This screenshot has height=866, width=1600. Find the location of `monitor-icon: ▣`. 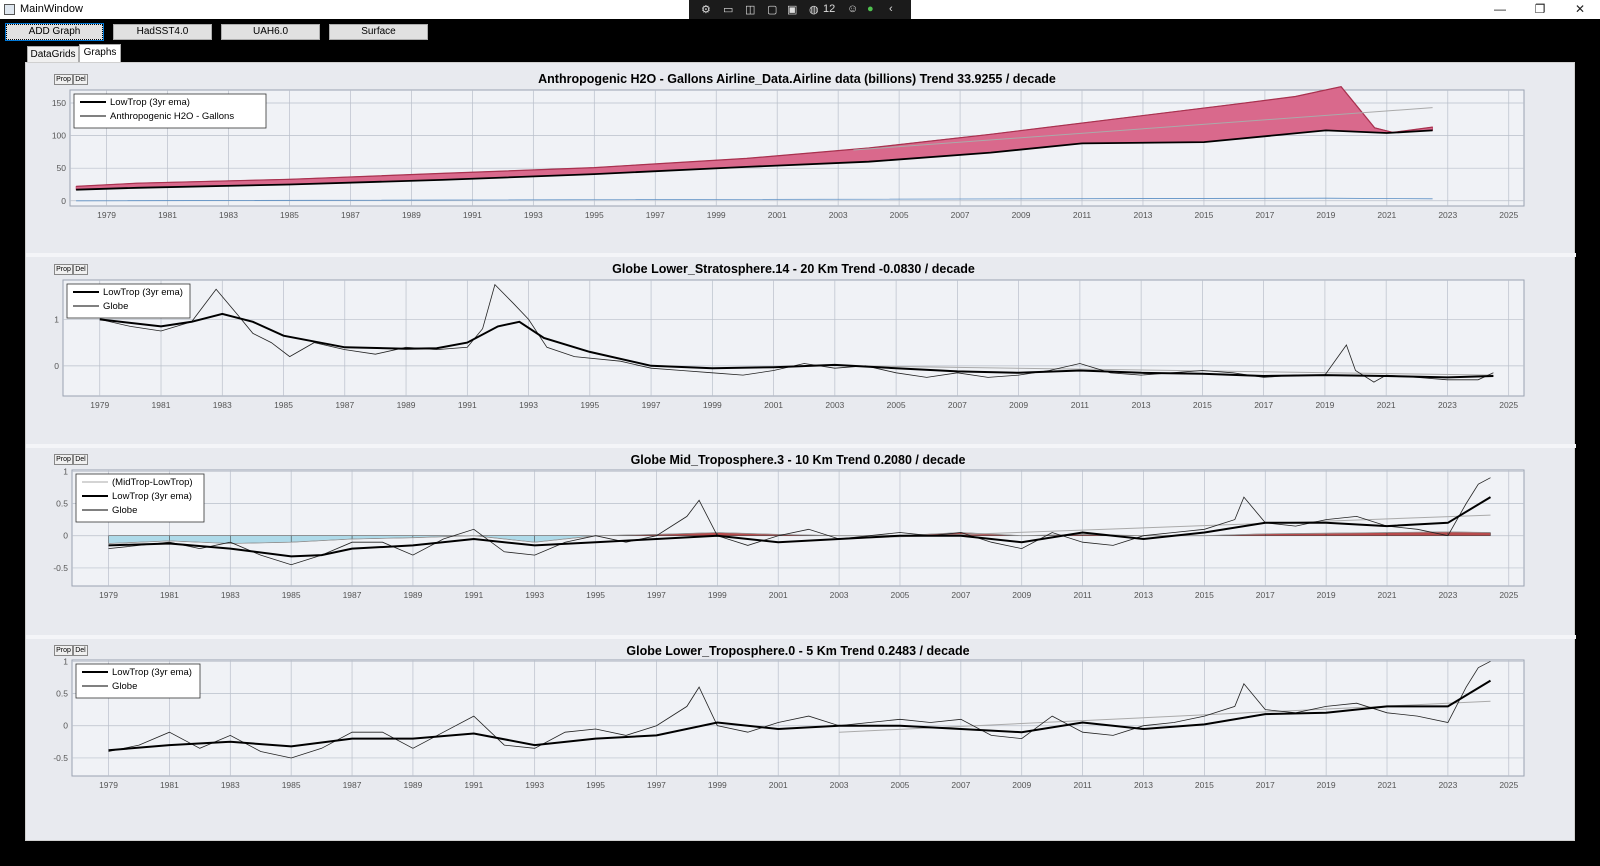

monitor-icon: ▣ is located at coordinates (792, 10).